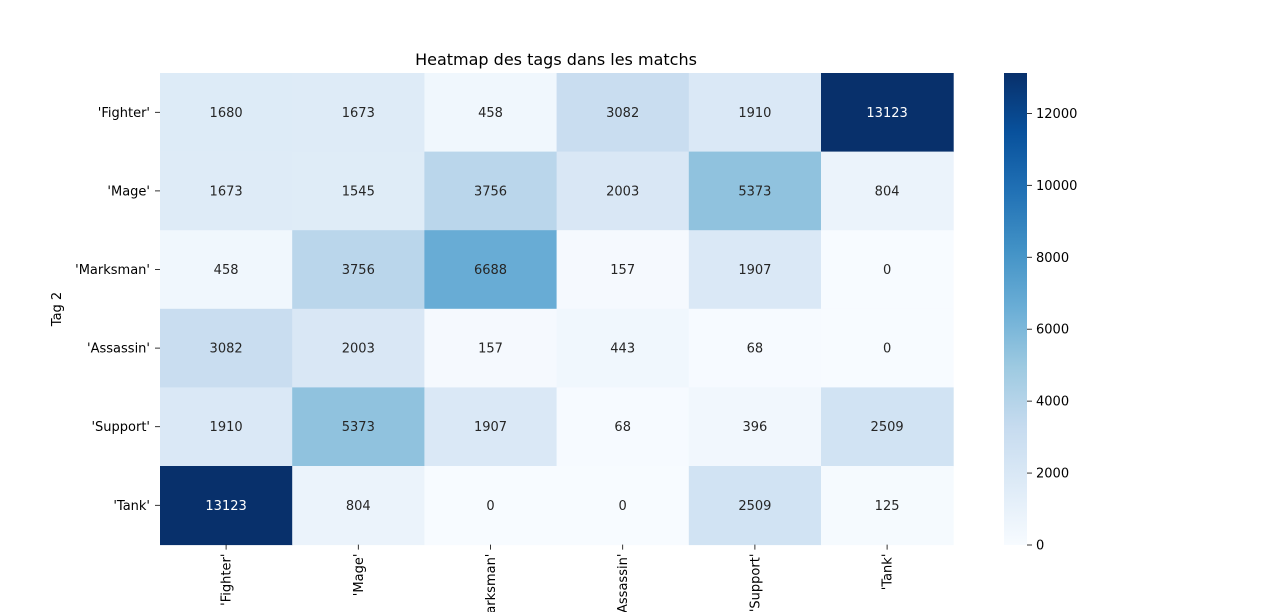 Image resolution: width=1280 pixels, height=612 pixels. I want to click on colorbar-tick-label: 8000, so click(1052, 258).